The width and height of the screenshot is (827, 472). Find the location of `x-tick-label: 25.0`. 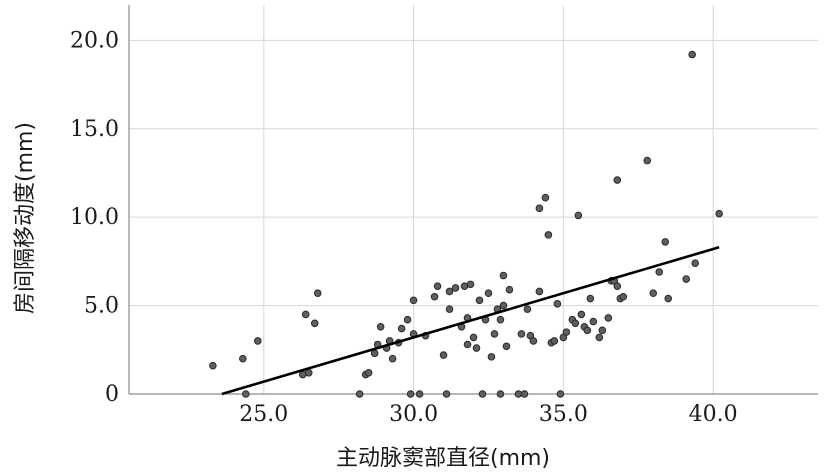

x-tick-label: 25.0 is located at coordinates (263, 414).